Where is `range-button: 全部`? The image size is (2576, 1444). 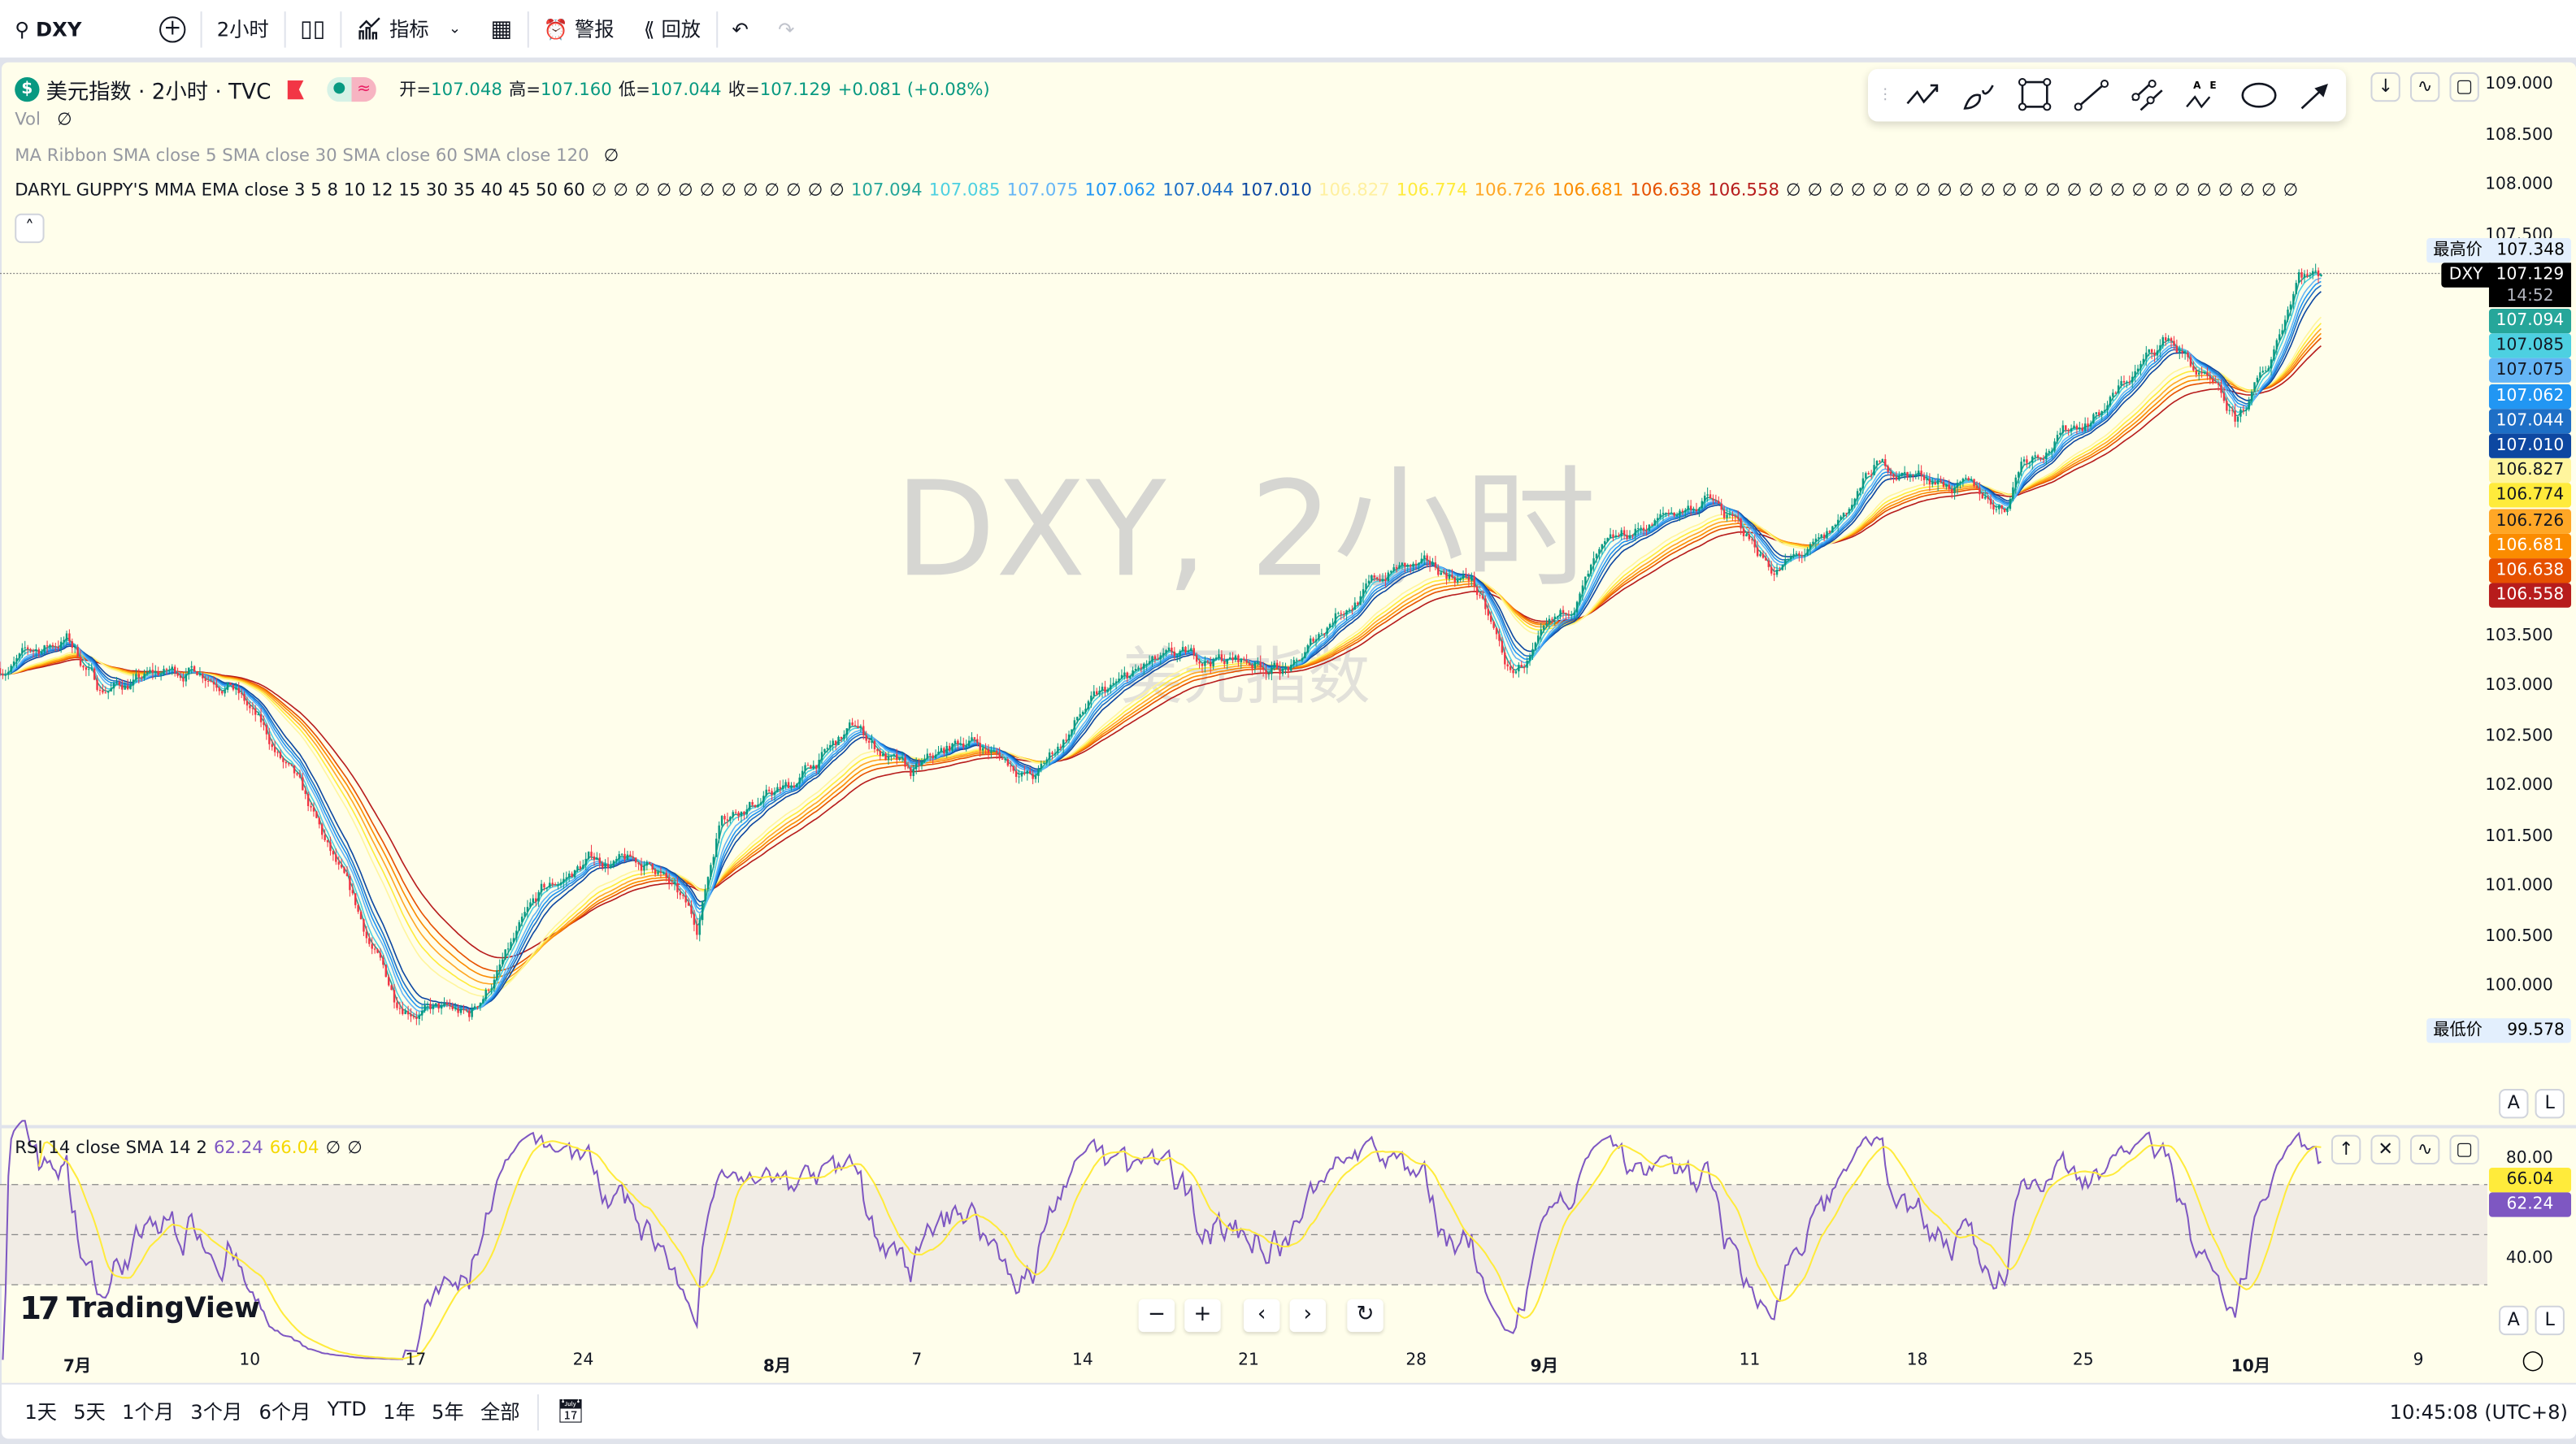
range-button: 全部 is located at coordinates (500, 1412).